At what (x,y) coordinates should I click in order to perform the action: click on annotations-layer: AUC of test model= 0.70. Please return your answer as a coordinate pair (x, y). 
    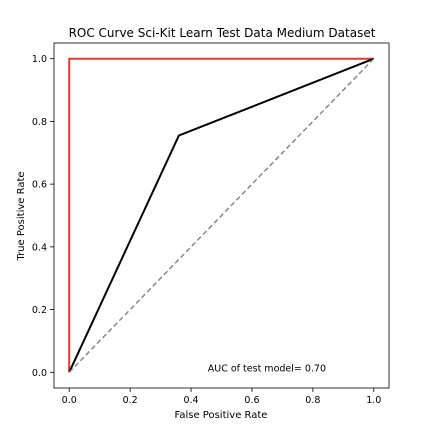
    Looking at the image, I should click on (267, 368).